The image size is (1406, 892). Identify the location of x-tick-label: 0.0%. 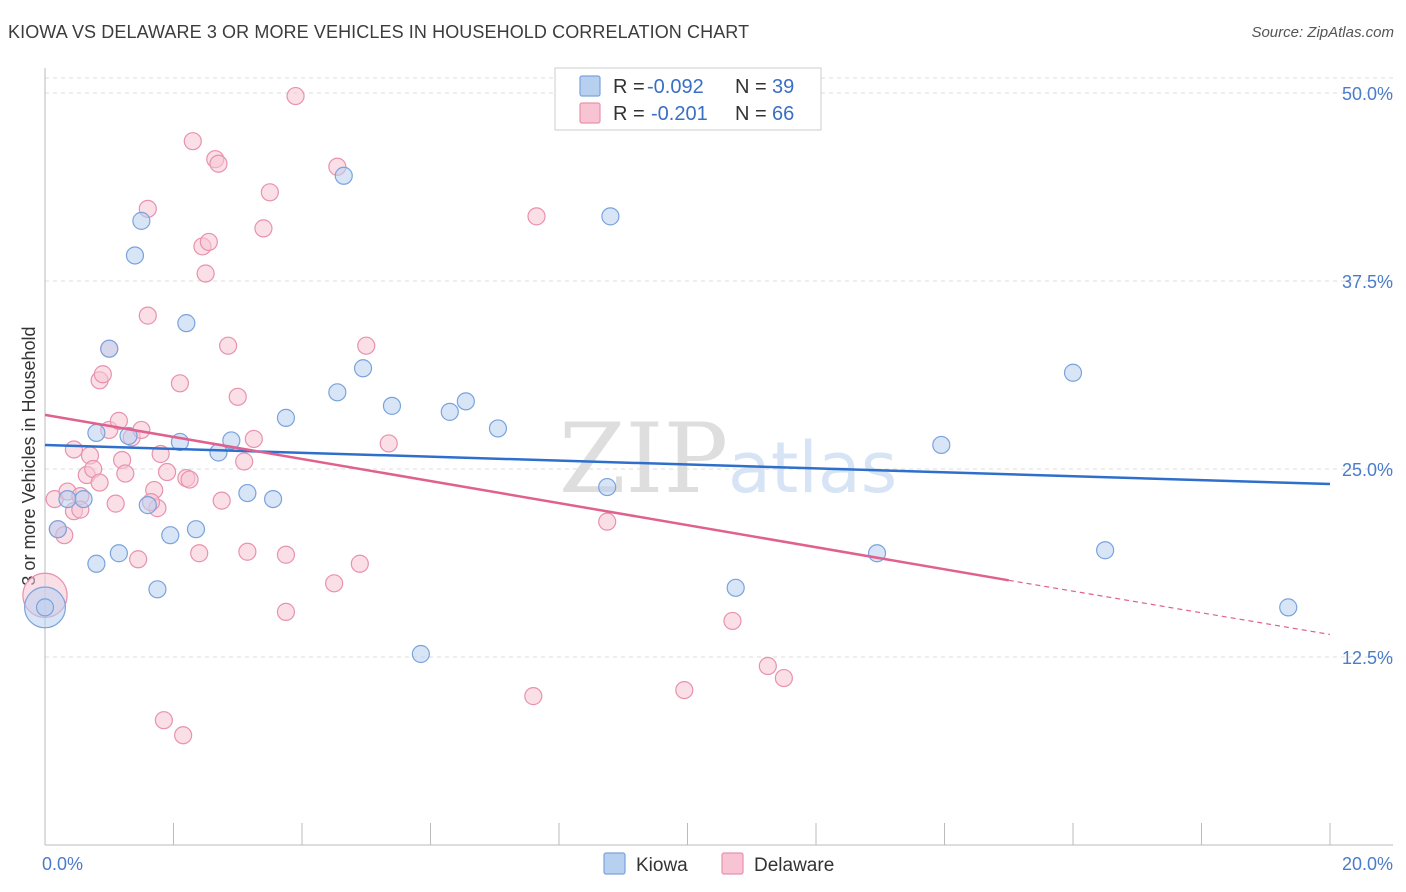
(62, 864).